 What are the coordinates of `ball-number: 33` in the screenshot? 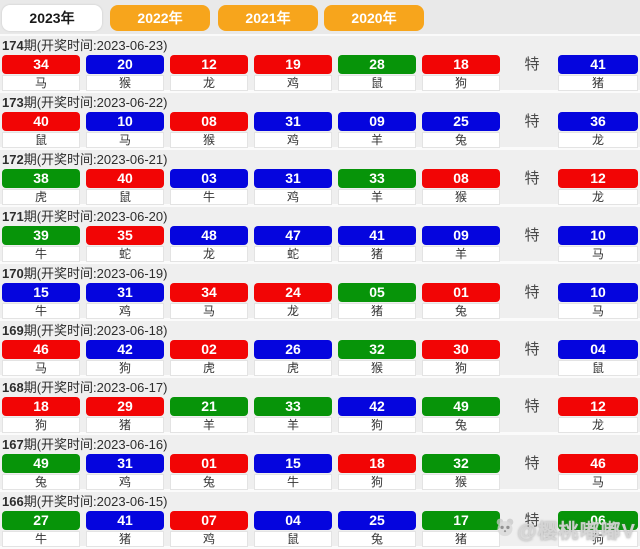 It's located at (293, 406).